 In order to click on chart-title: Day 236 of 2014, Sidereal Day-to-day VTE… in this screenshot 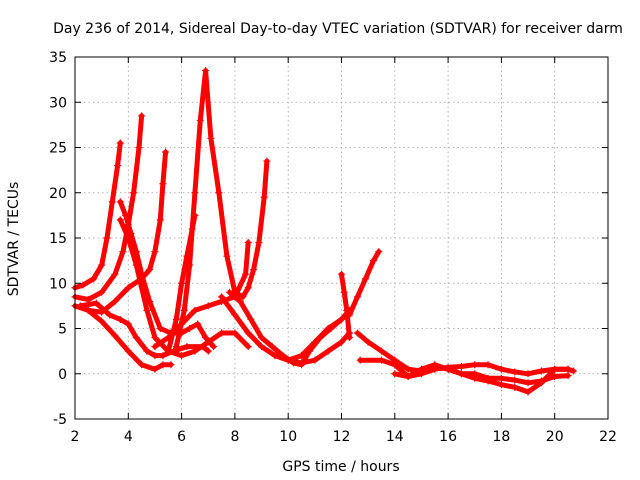, I will do `click(338, 29)`.